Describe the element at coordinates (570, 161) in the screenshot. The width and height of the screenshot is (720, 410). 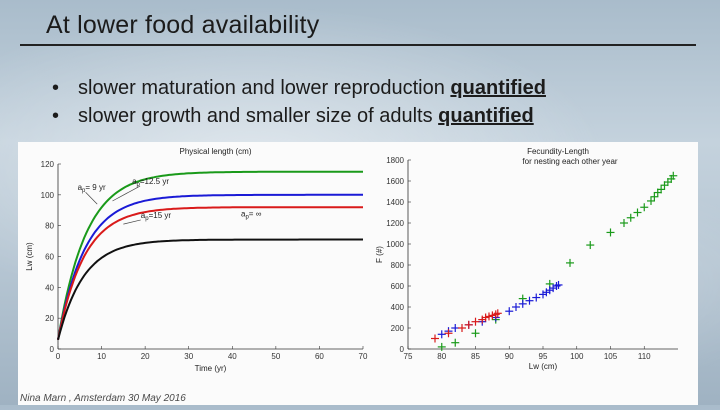
I see `chart-subtitle: for nesting each other year` at that location.